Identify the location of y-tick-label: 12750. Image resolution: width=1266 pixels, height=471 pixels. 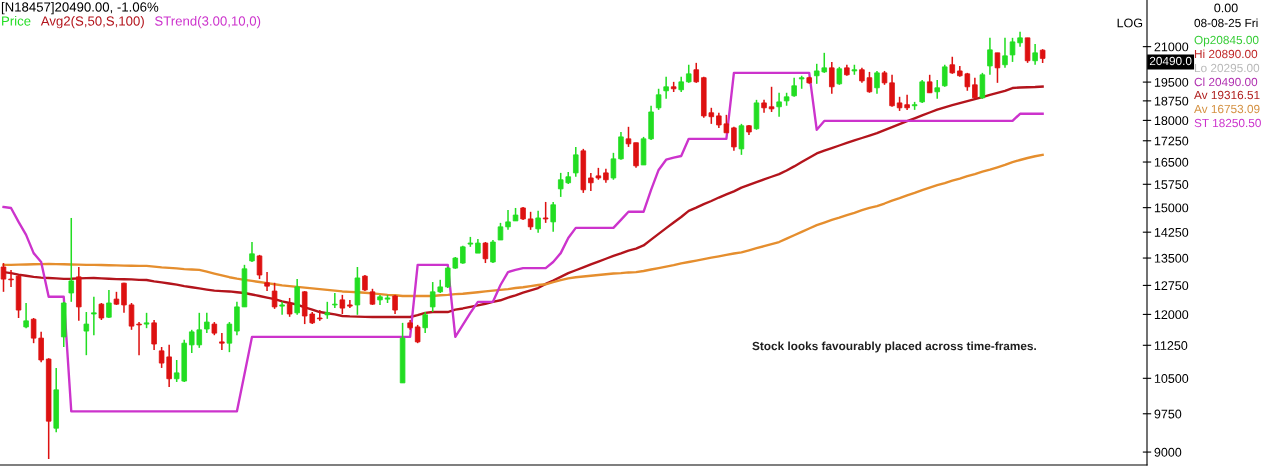
(1171, 286).